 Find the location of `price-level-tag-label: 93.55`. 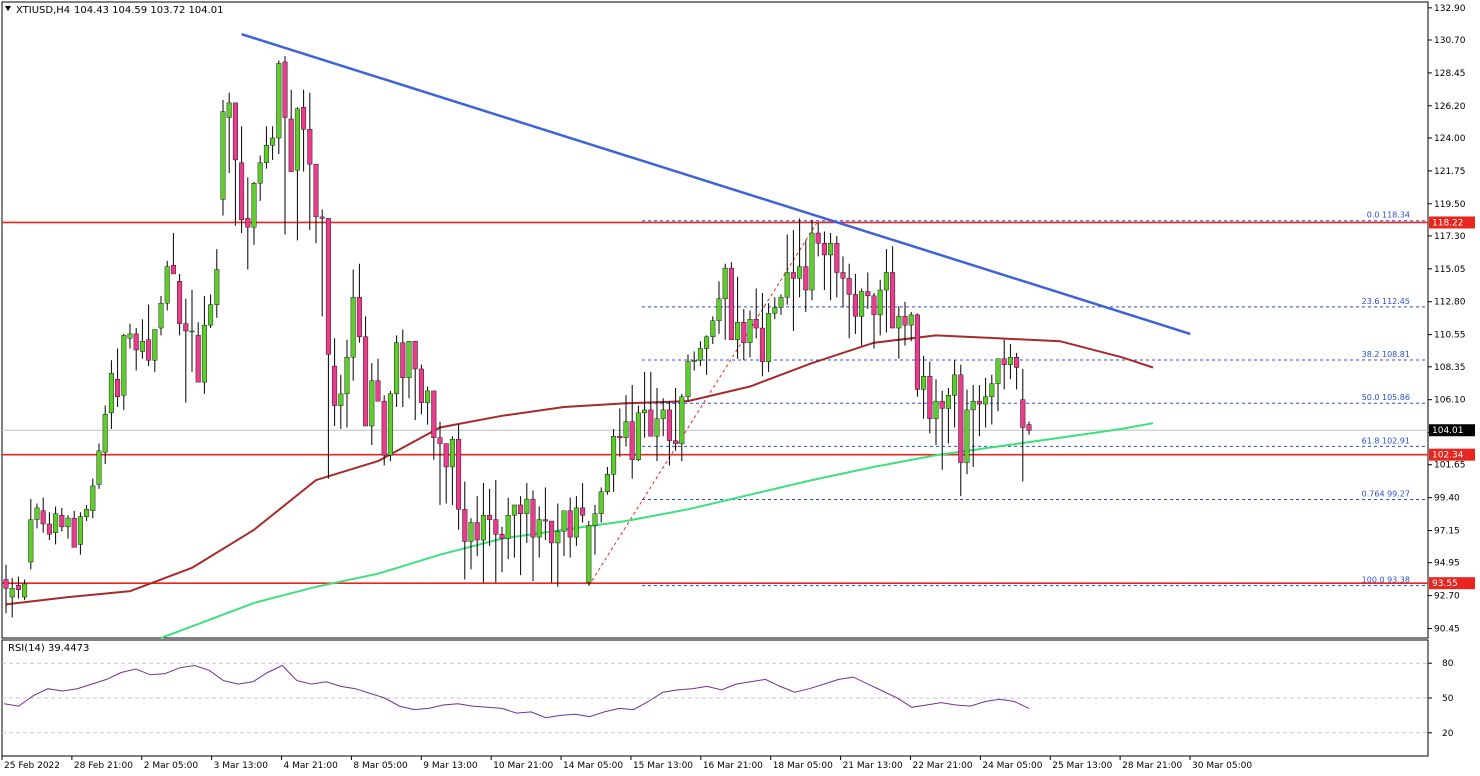

price-level-tag-label: 93.55 is located at coordinates (1445, 584).